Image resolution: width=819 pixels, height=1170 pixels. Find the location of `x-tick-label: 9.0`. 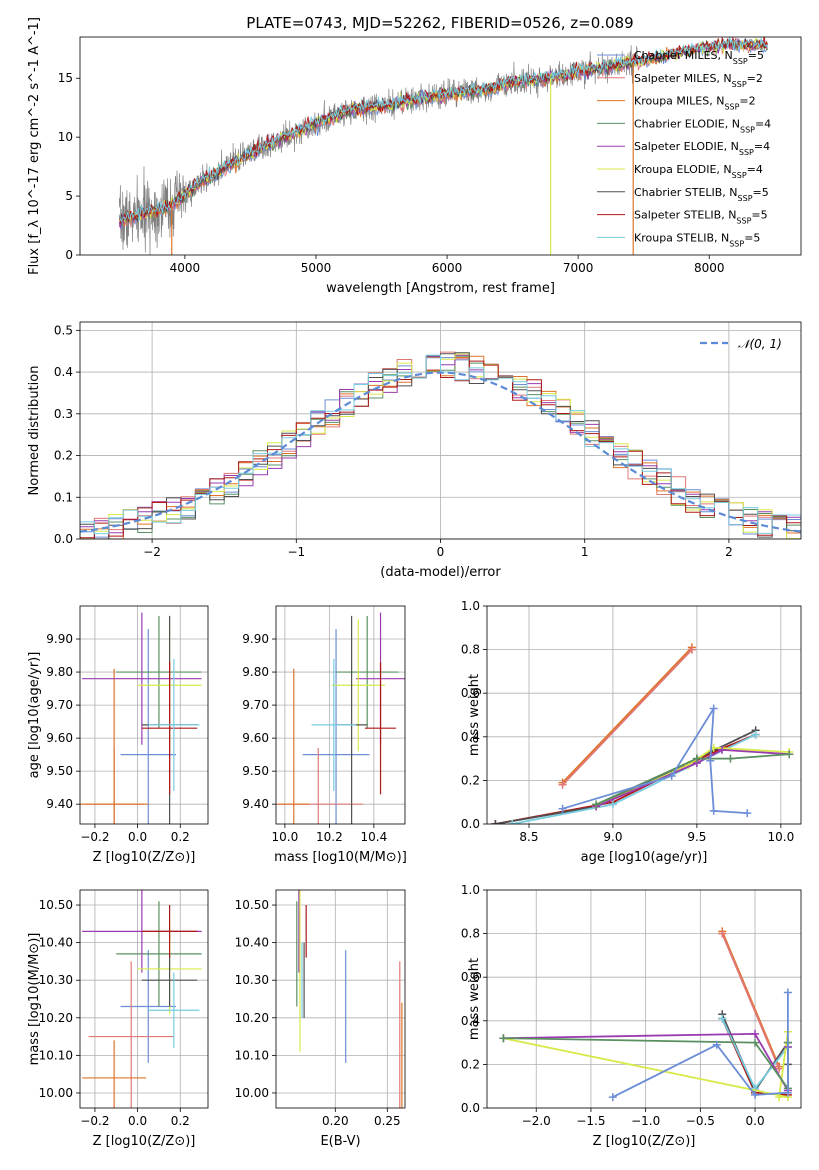

x-tick-label: 9.0 is located at coordinates (612, 837).